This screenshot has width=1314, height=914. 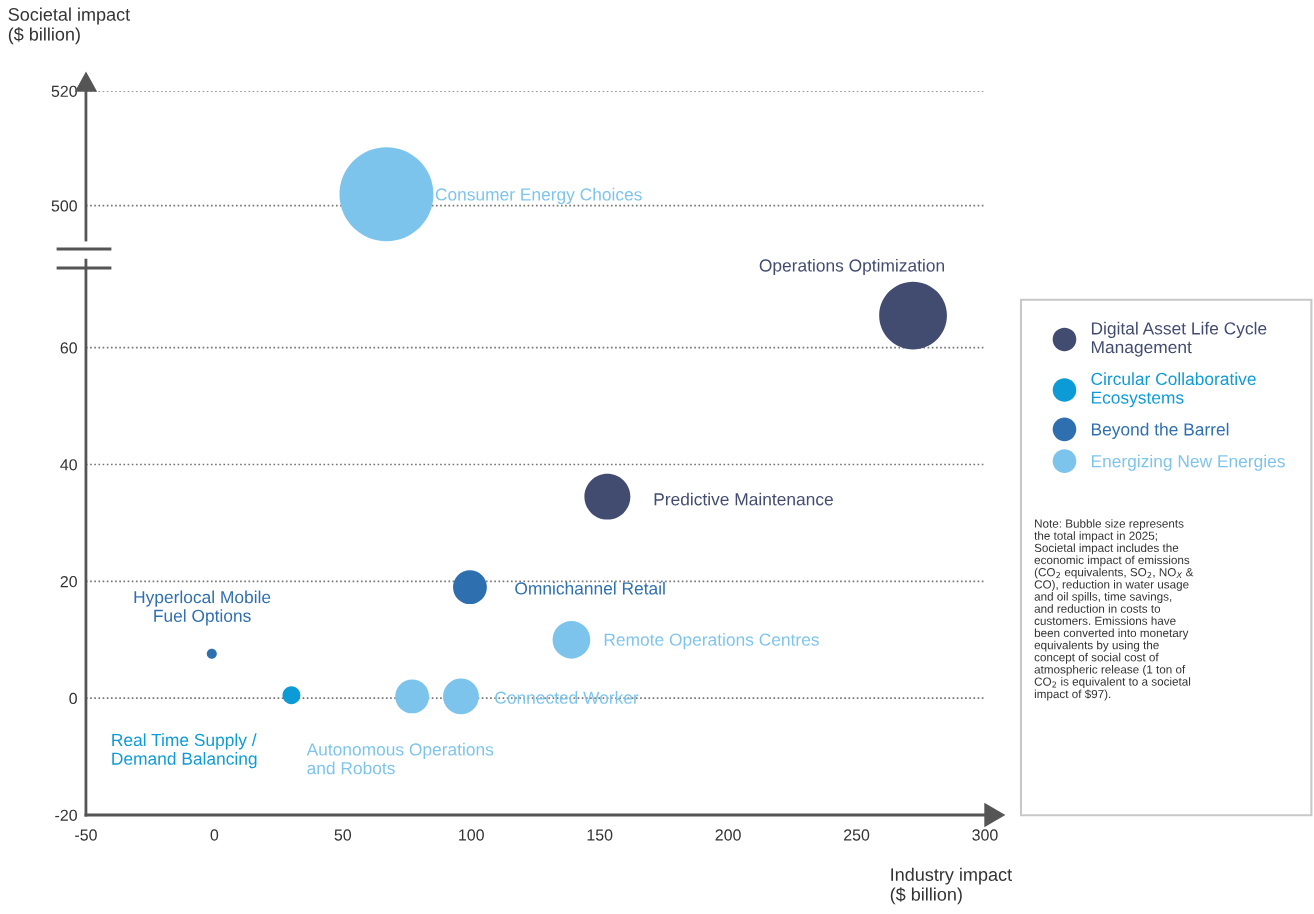 I want to click on annotation: Real Time Supply / Demand Balancing, so click(x=184, y=751).